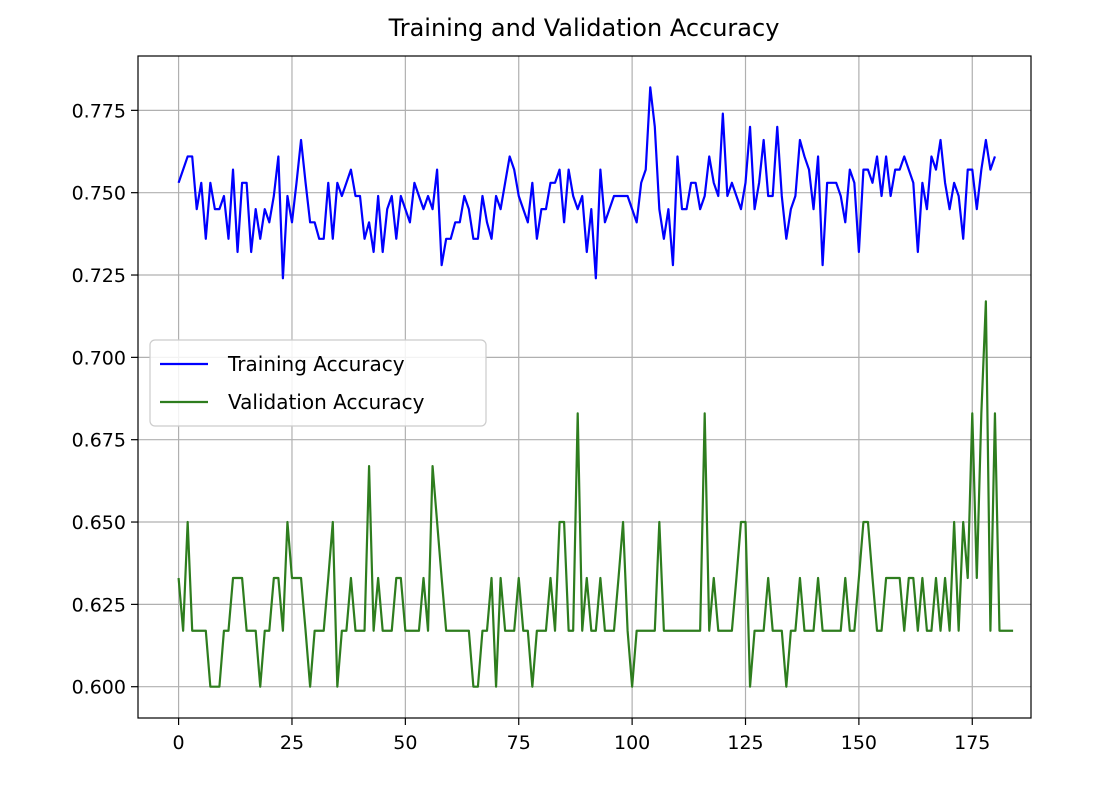 The width and height of the screenshot is (1102, 786). What do you see at coordinates (292, 743) in the screenshot?
I see `x-tick-label: 25` at bounding box center [292, 743].